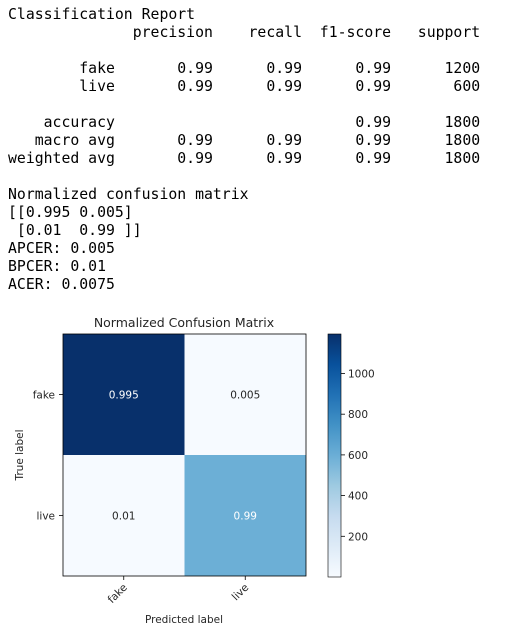  Describe the element at coordinates (79, 230) in the screenshot. I see `report-line: [0.01 0.99 ]]` at that location.